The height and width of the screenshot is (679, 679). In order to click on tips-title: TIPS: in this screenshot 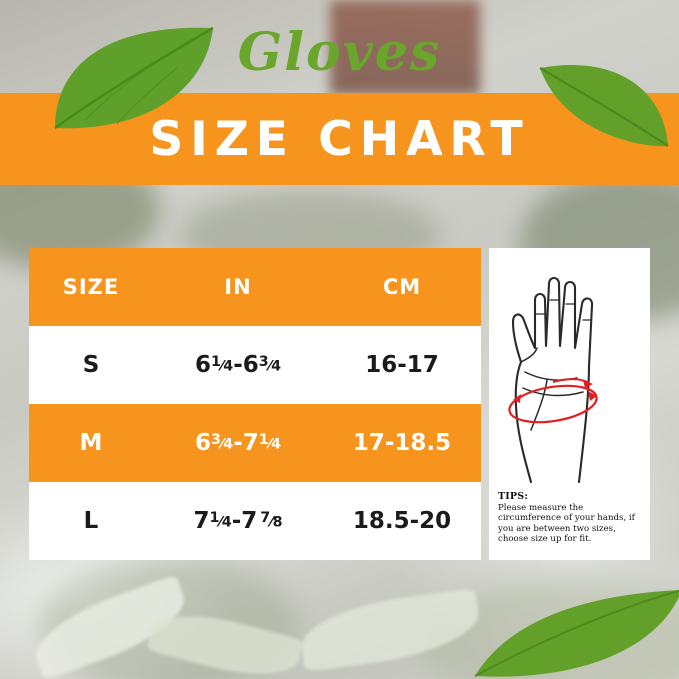, I will do `click(513, 496)`.